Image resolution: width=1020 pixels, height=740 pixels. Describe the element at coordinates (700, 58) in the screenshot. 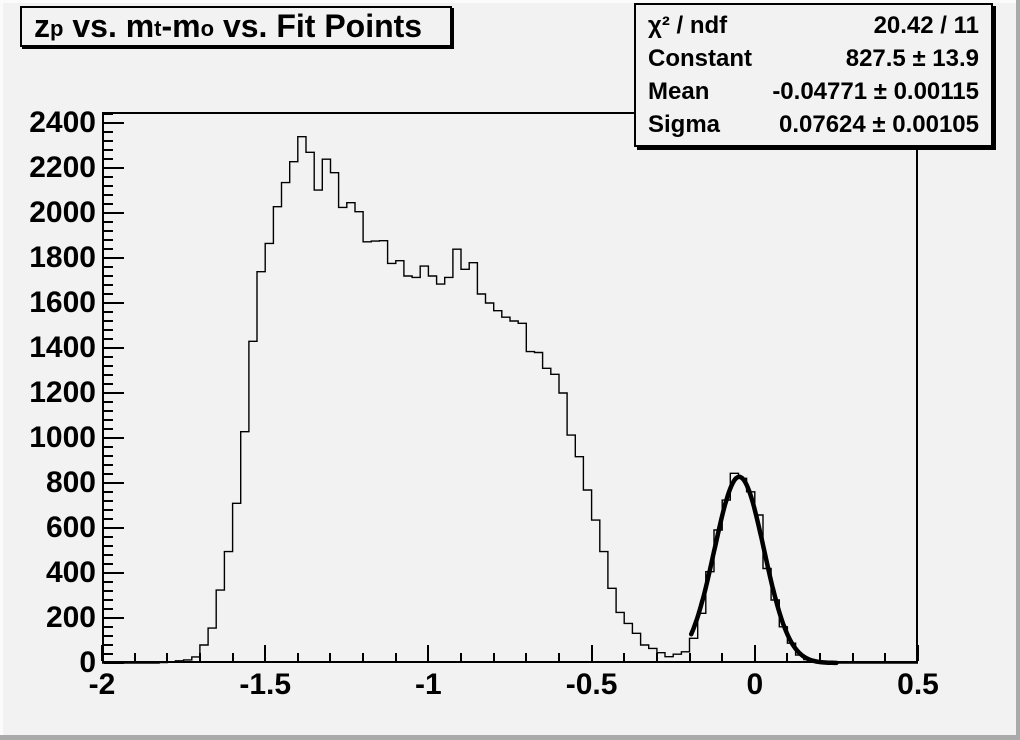

I see `stats-label: Constant` at that location.